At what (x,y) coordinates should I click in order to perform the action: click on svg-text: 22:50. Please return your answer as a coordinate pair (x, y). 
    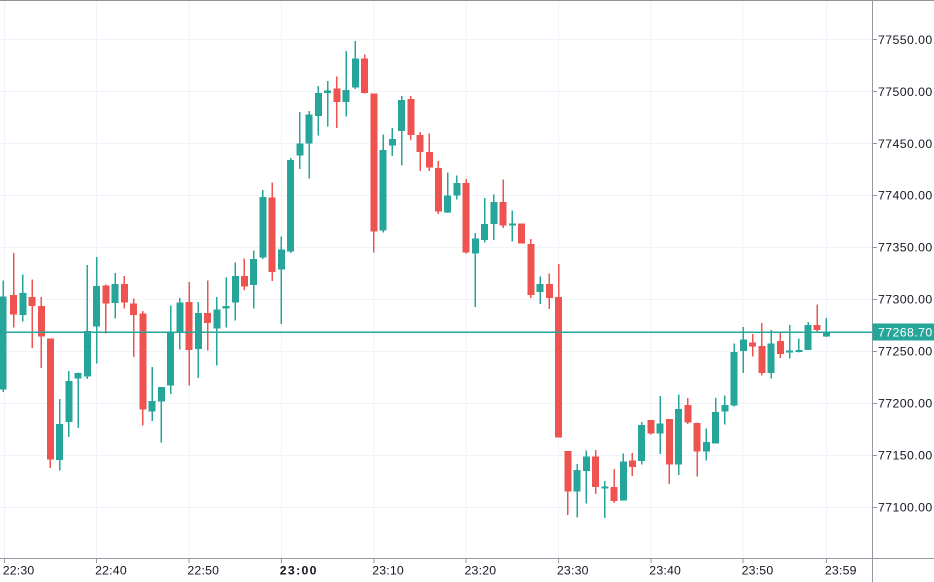
    Looking at the image, I should click on (203, 571).